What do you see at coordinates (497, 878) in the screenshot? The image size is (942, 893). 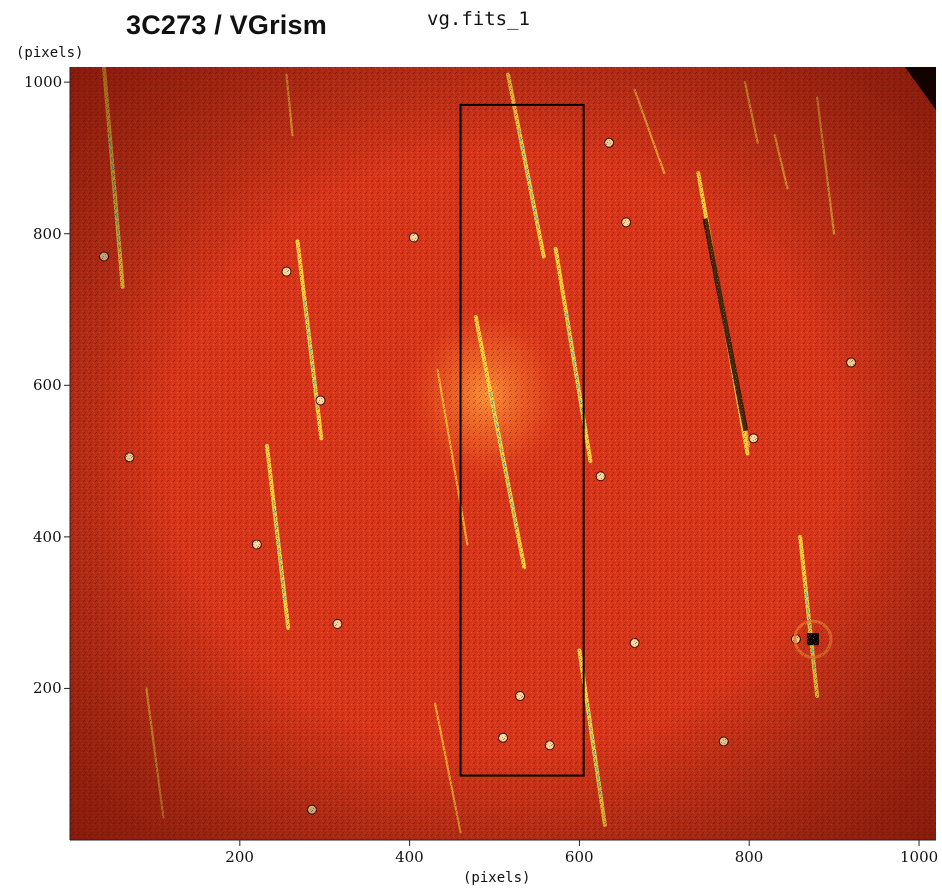 I see `x-axis-unit-label: (pixels)` at bounding box center [497, 878].